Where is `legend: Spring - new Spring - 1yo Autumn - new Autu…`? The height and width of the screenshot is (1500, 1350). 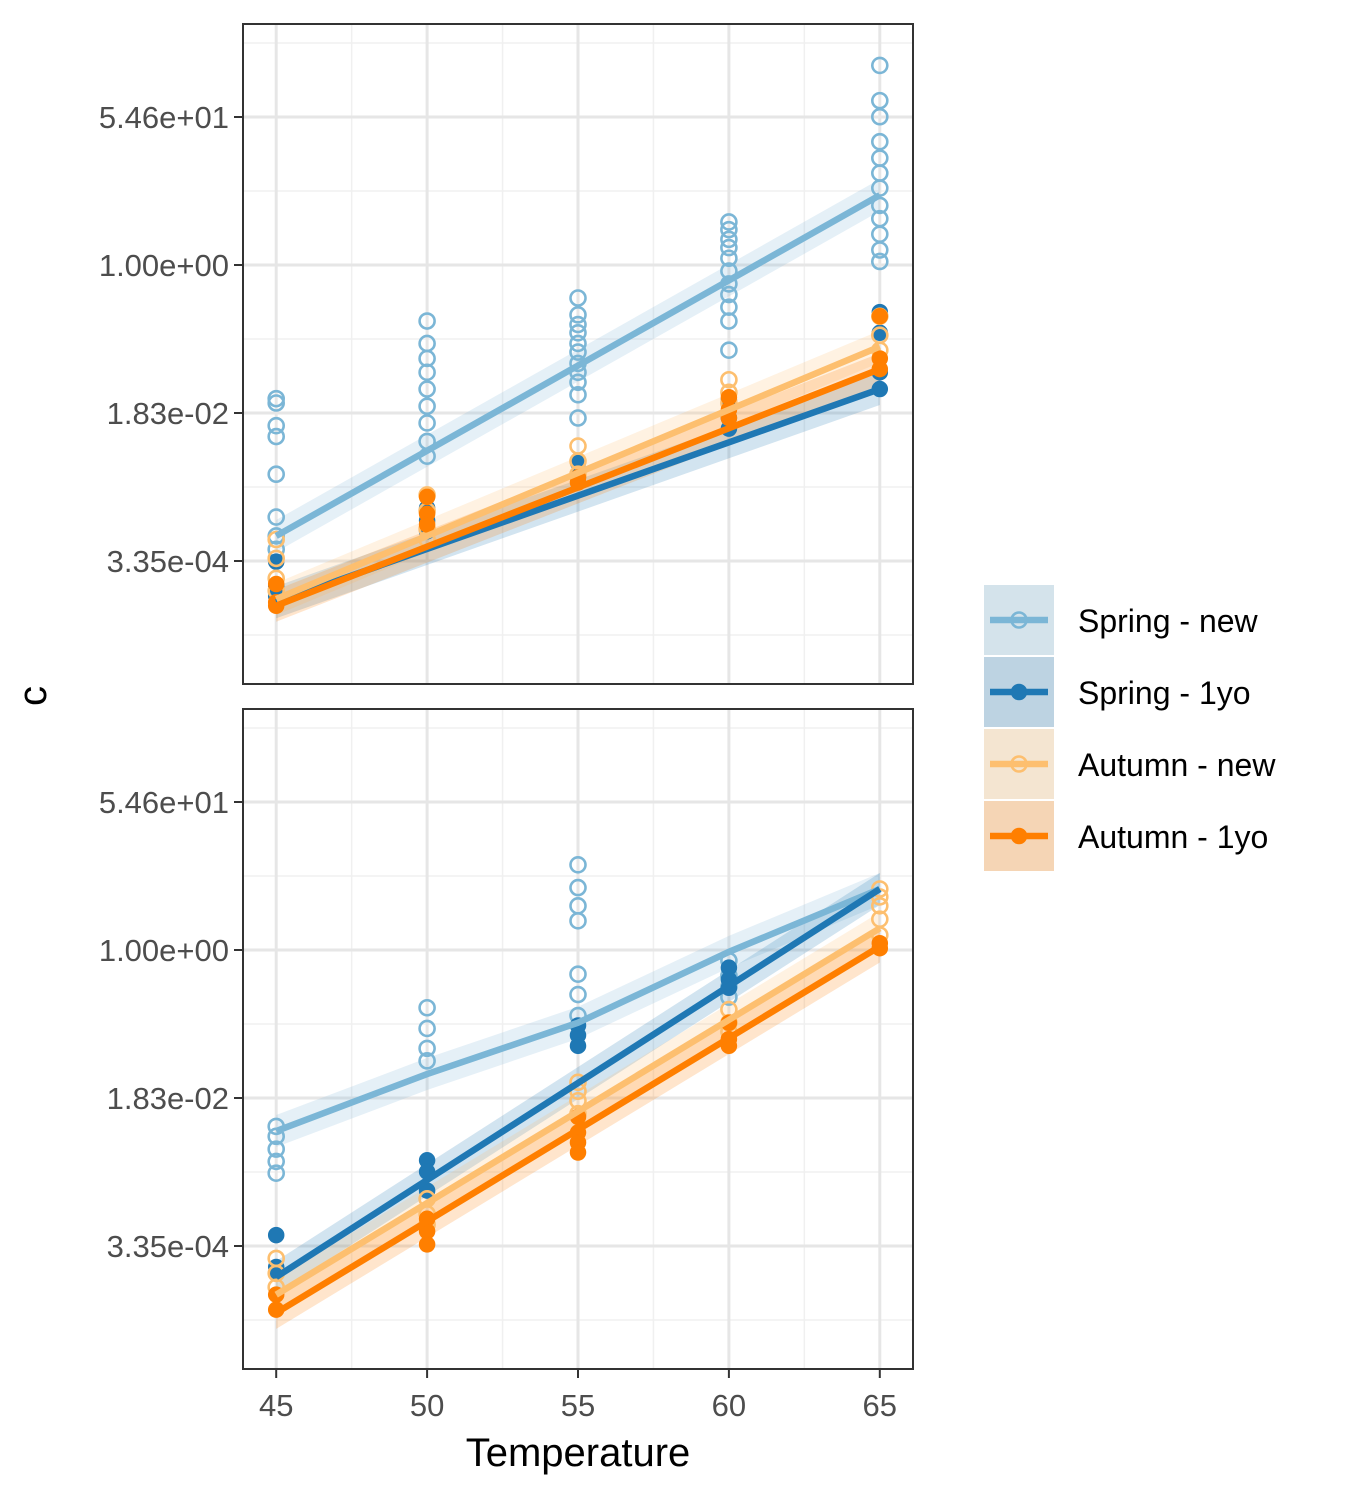 legend: Spring - new Spring - 1yo Autumn - new Autu… is located at coordinates (1130, 728).